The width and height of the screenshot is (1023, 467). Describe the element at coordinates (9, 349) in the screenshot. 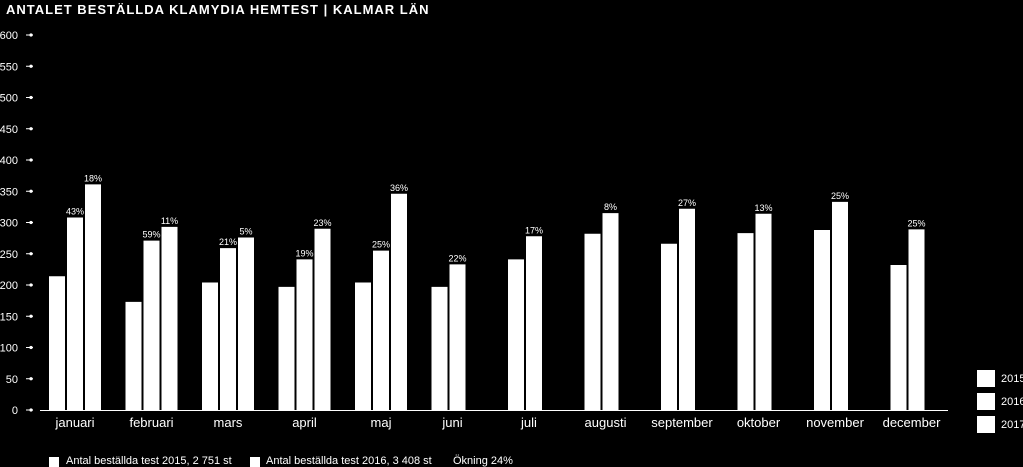

I see `y-tick-label: 100` at that location.